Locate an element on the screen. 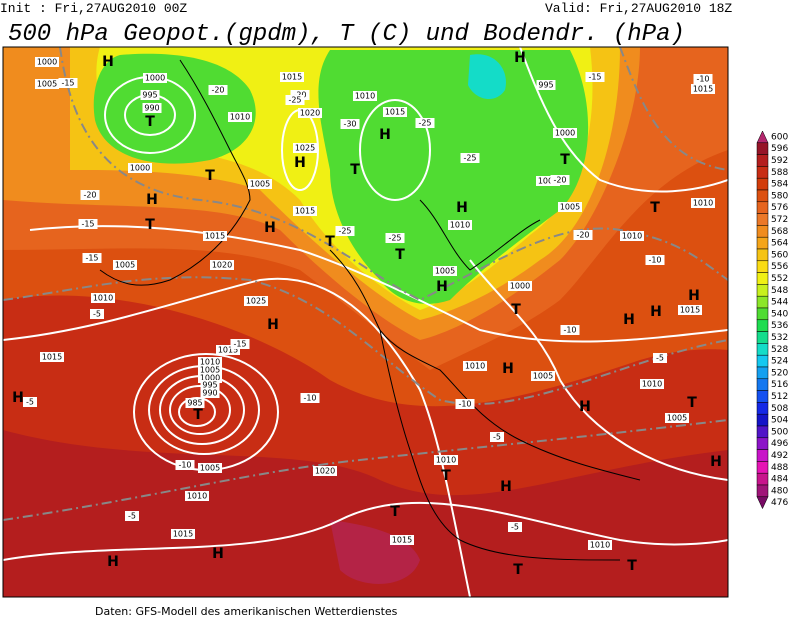 This screenshot has height=620, width=790. contour-label: 1025 is located at coordinates (256, 301).